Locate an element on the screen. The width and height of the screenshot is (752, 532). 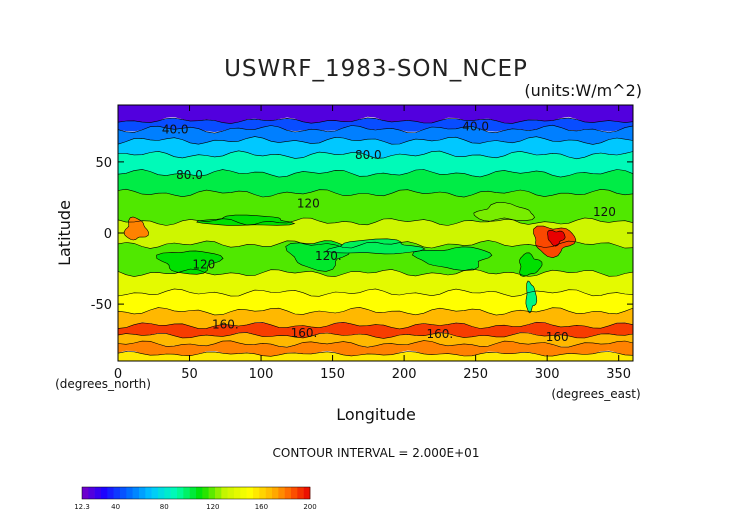
colorbar: 12.3 40 80 120 160 200 is located at coordinates (195, 498).